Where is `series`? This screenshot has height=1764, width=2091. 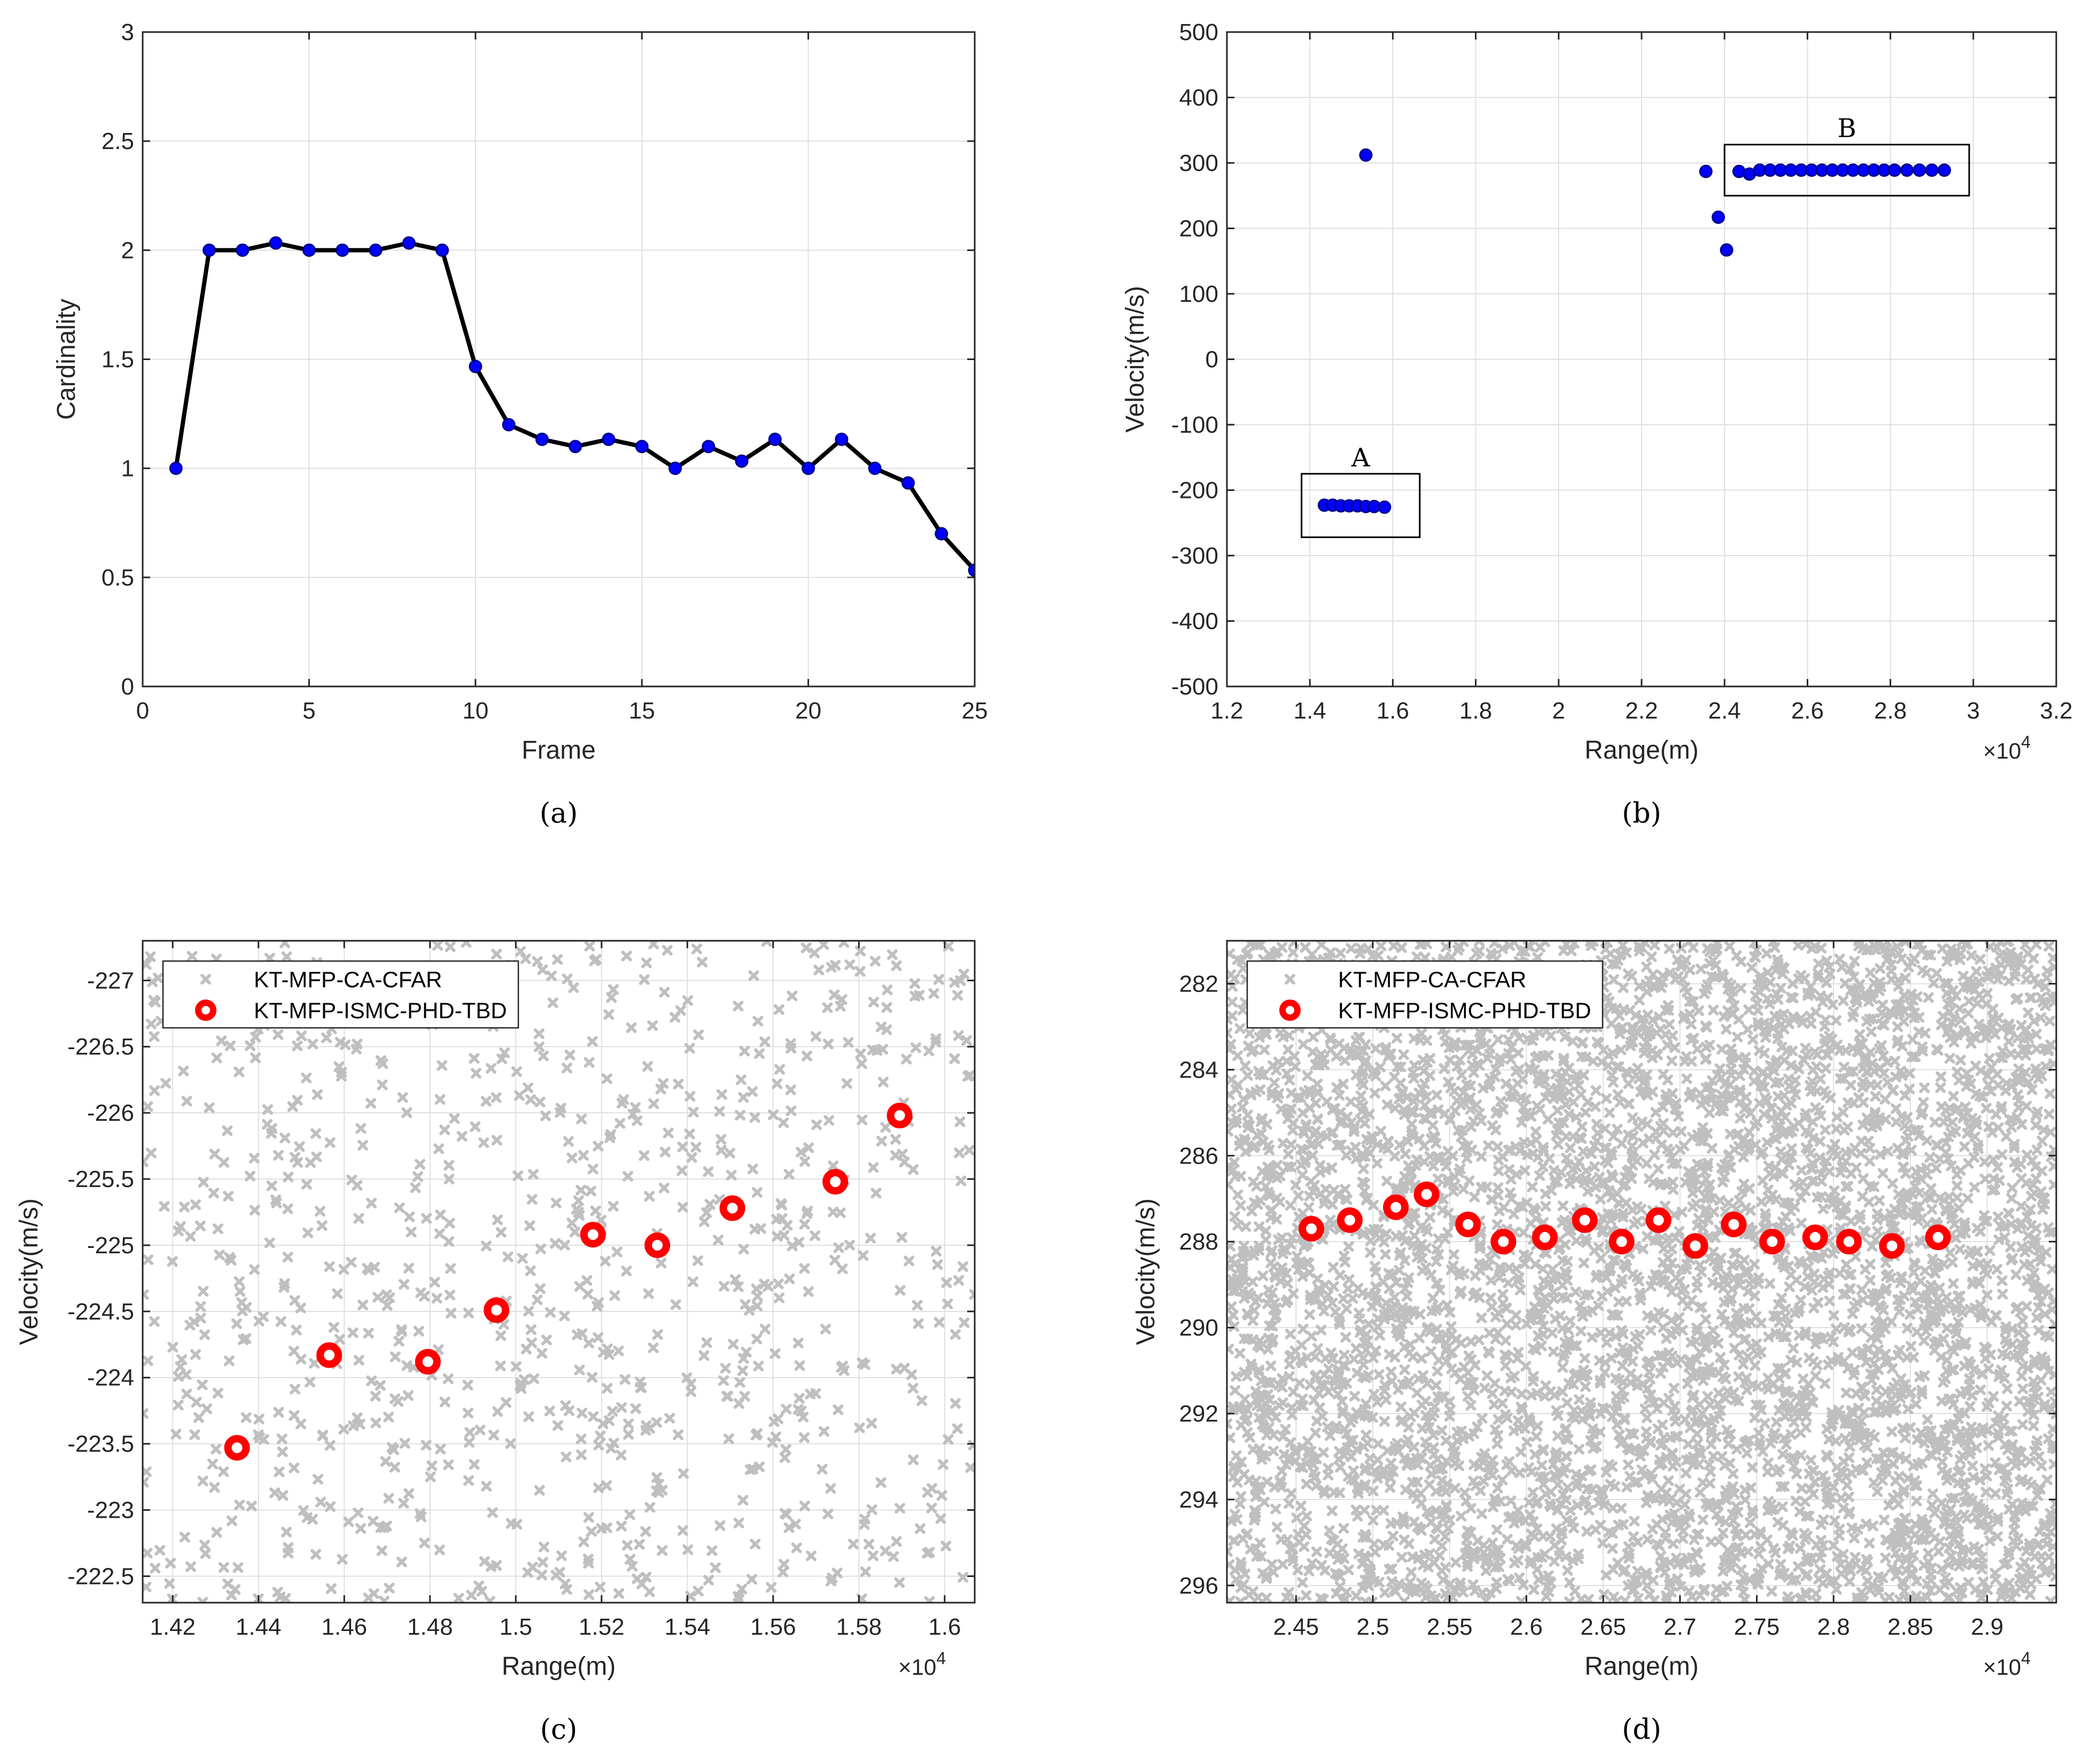 series is located at coordinates (1625, 1220).